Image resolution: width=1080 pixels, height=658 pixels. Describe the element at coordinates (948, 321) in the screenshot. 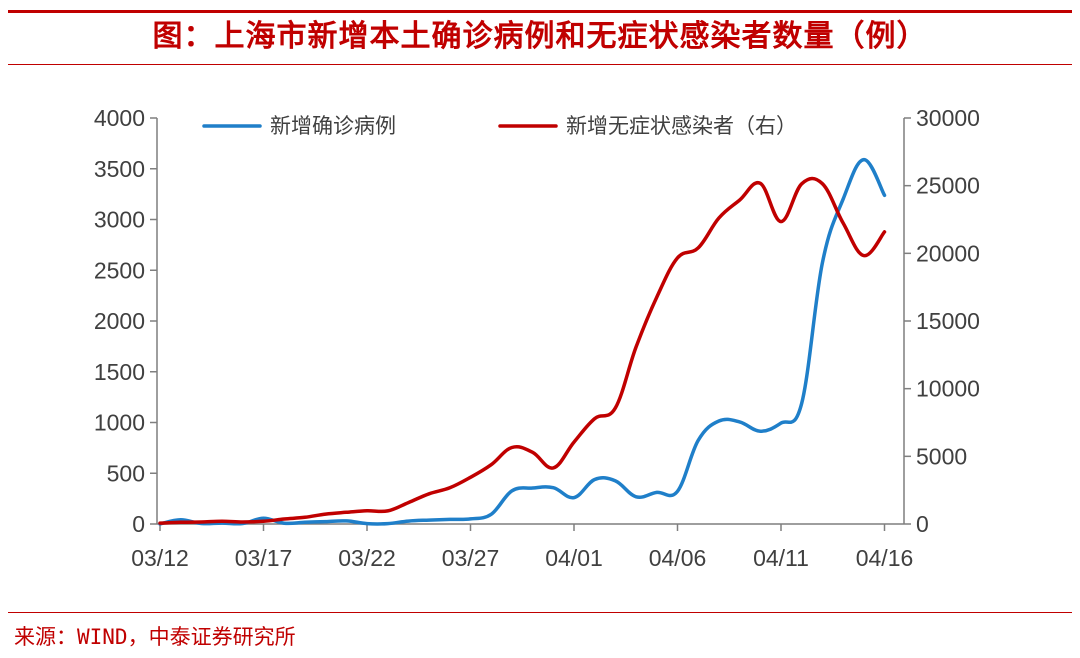

I see `y-right-tick-label: 15000` at that location.